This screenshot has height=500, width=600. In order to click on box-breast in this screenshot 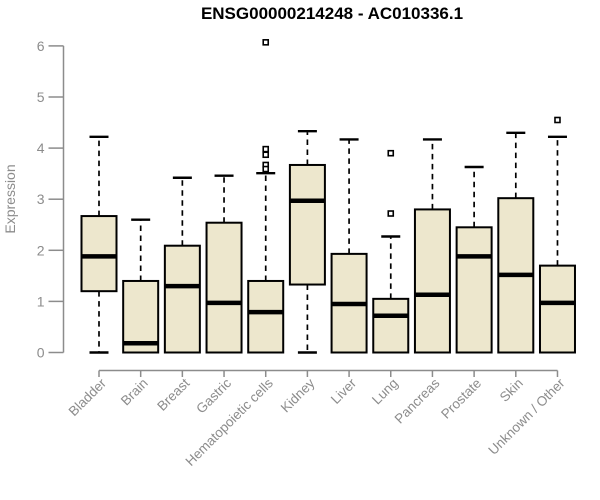, I will do `click(182, 299)`.